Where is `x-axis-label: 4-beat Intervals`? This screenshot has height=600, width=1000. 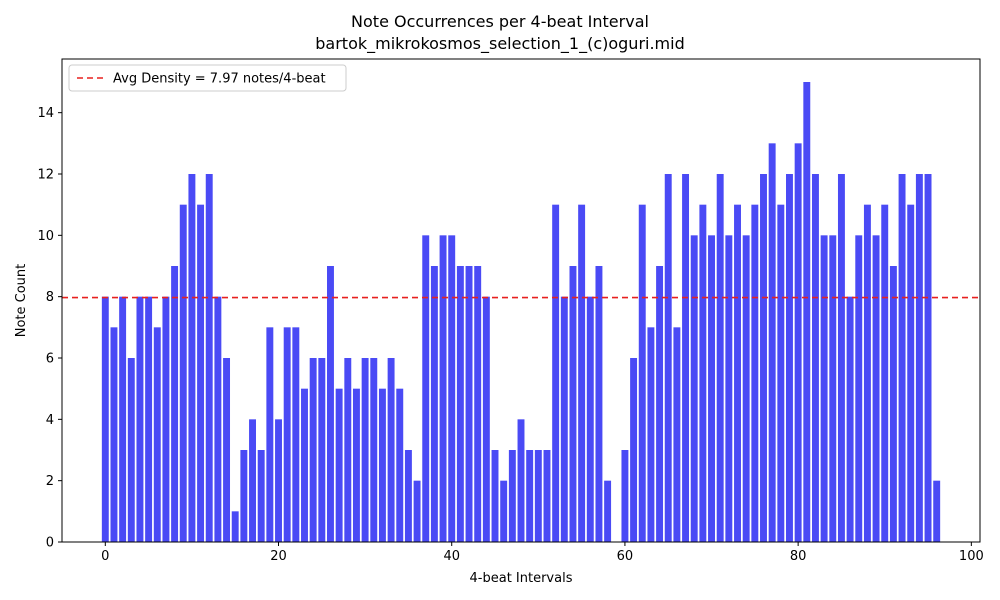 x-axis-label: 4-beat Intervals is located at coordinates (521, 578).